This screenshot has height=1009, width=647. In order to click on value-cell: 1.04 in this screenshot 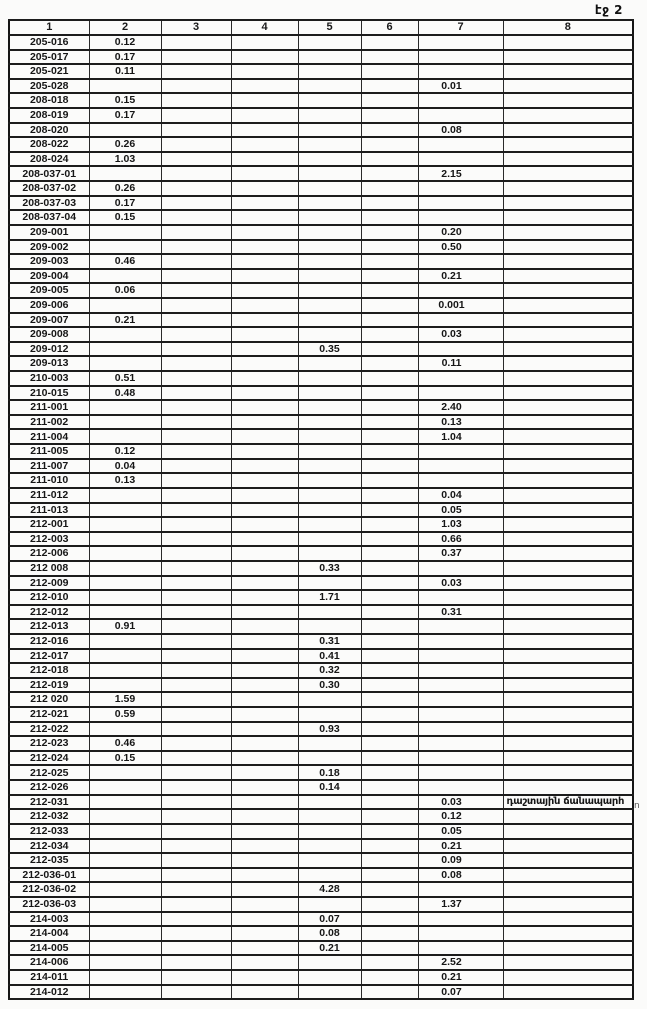, I will do `click(460, 437)`.